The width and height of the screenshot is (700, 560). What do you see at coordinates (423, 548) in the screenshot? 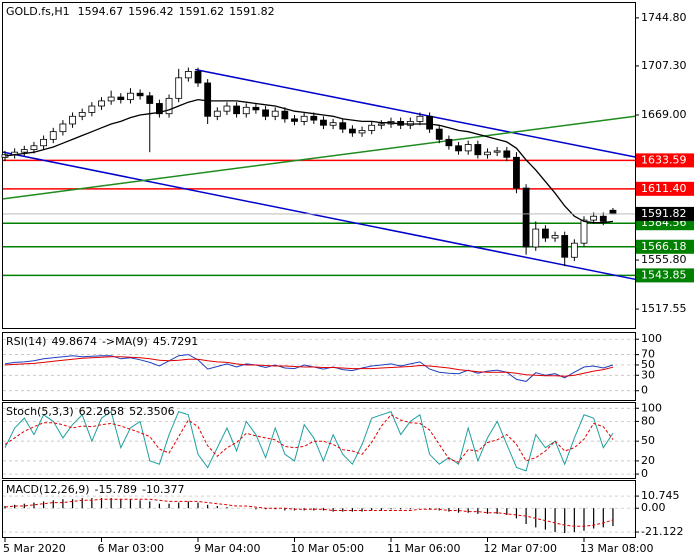
I see `x-tick-label: 11 Mar 06:00` at bounding box center [423, 548].